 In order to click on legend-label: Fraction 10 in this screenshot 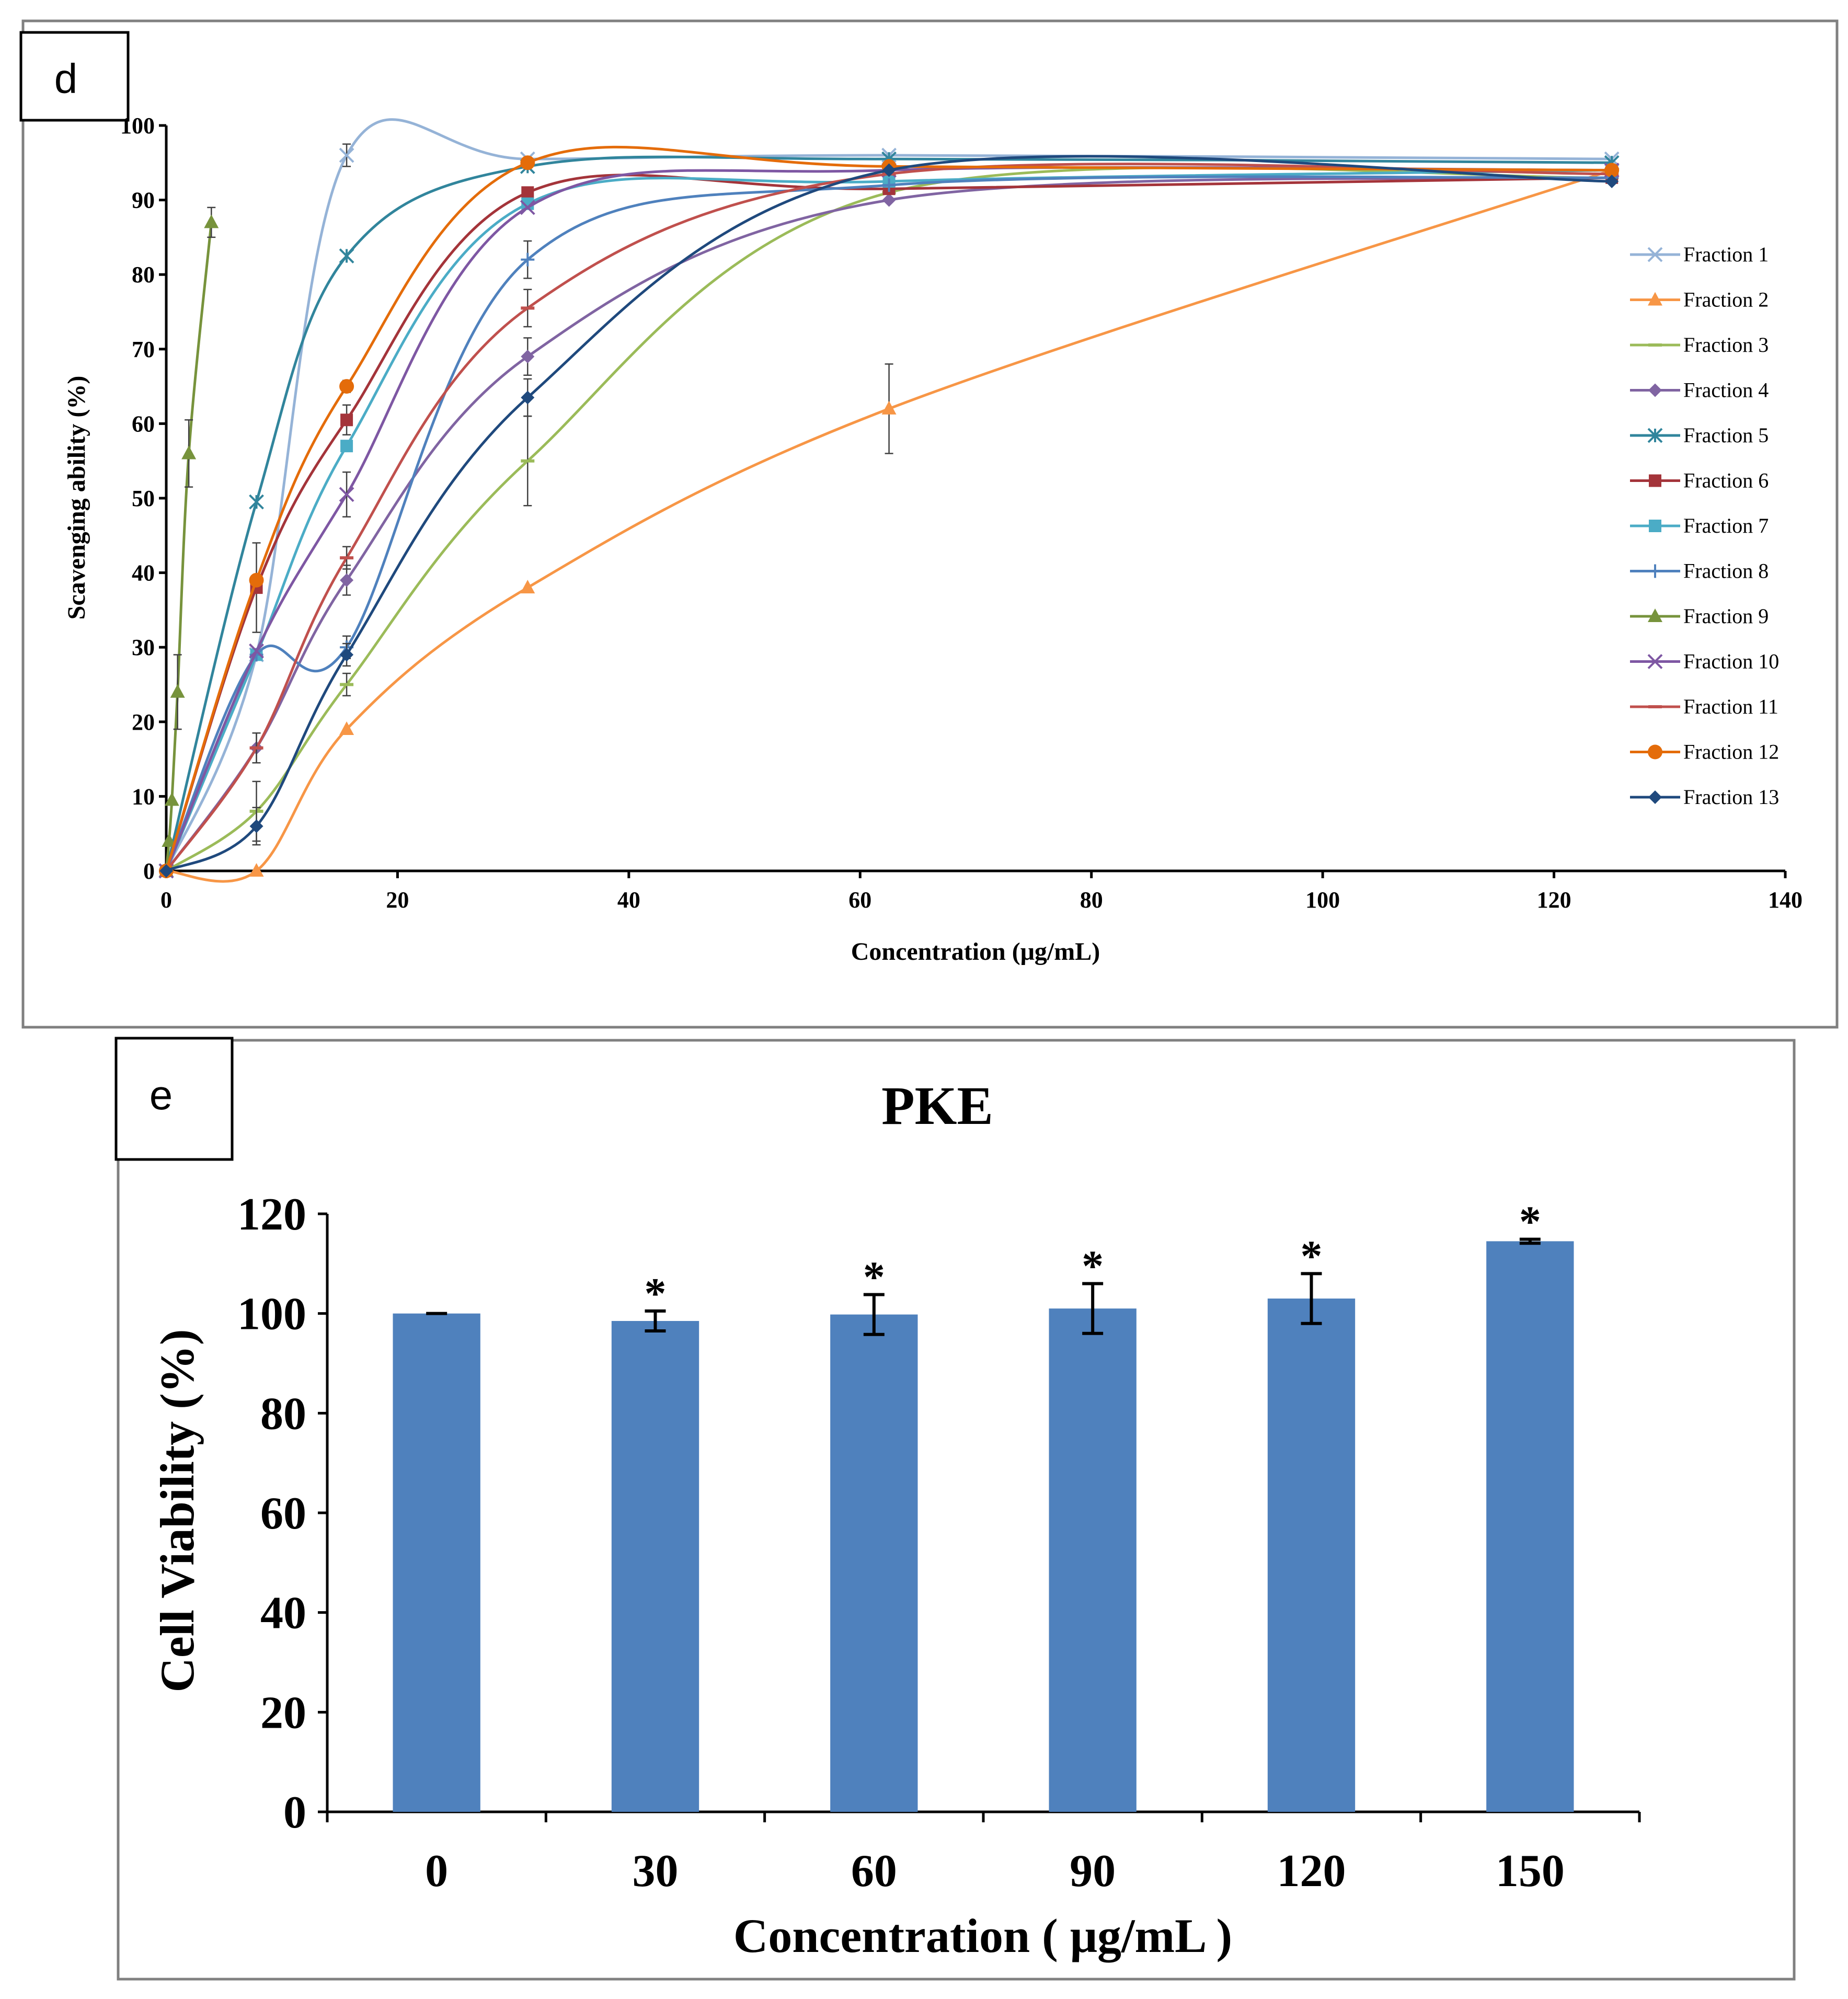, I will do `click(1731, 661)`.